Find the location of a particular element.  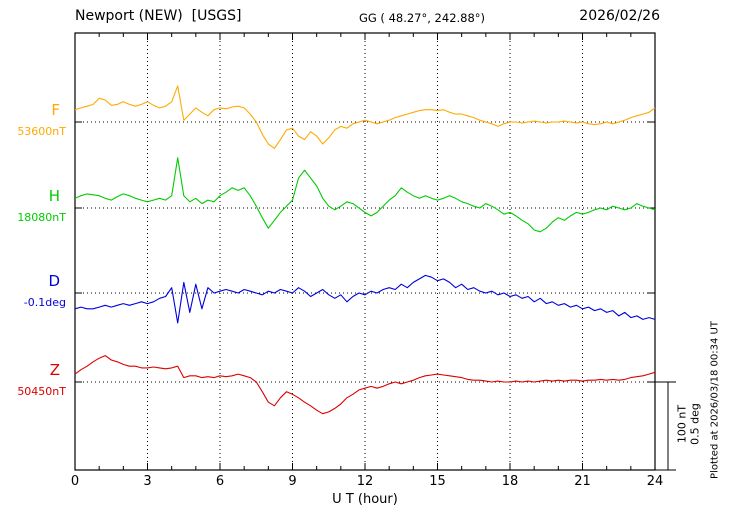

series-baseline-F: 53600nT is located at coordinates (41, 131).